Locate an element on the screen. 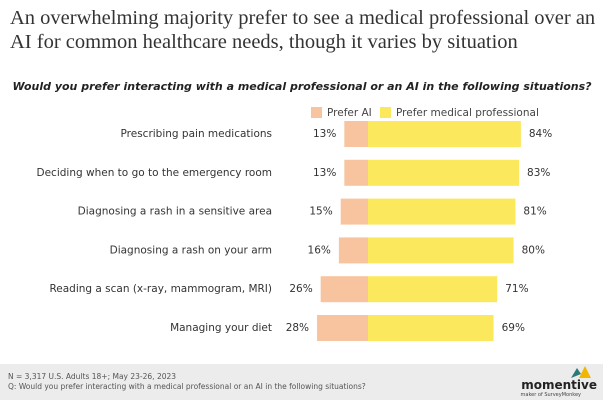 The height and width of the screenshot is (400, 603). logo-tagline: maker of SurveyMonkey is located at coordinates (550, 395).